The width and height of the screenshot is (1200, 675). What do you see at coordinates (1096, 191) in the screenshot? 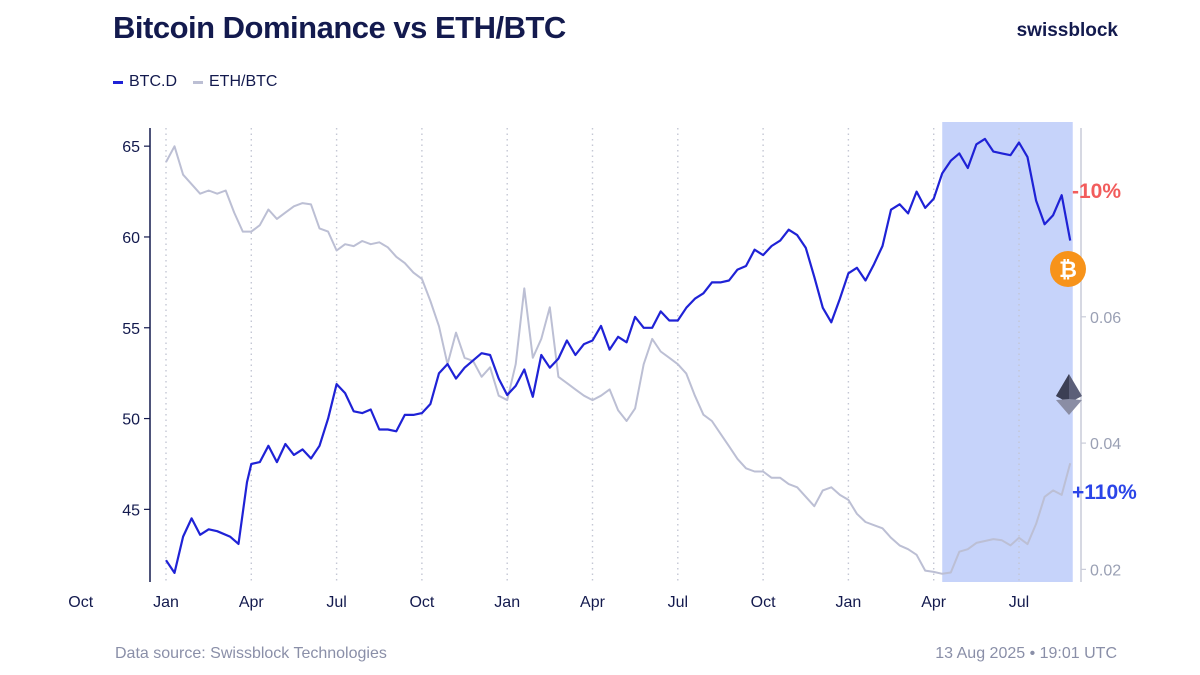
I see `btc-change-annotation: -10%` at bounding box center [1096, 191].